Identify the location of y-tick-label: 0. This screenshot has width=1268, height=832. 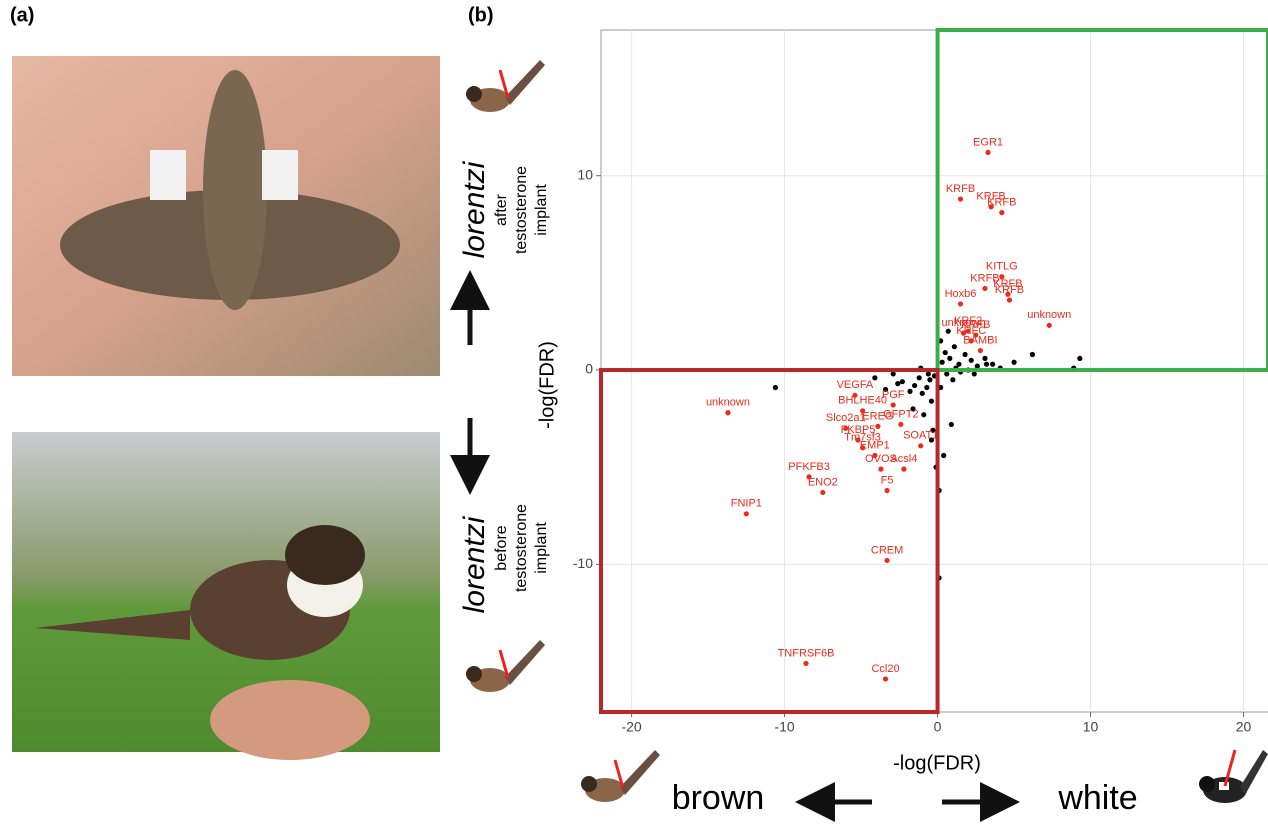
(589, 369).